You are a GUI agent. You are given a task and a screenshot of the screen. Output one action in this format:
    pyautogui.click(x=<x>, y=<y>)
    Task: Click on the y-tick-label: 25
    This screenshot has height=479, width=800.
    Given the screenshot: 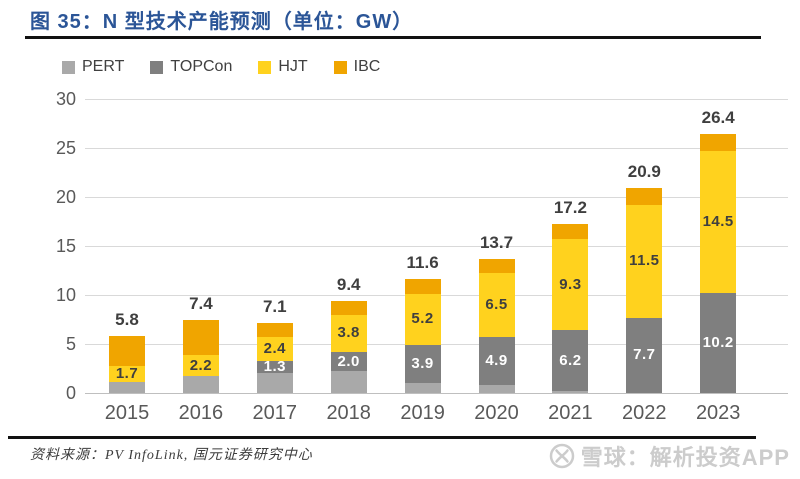 What is the action you would take?
    pyautogui.click(x=65, y=148)
    